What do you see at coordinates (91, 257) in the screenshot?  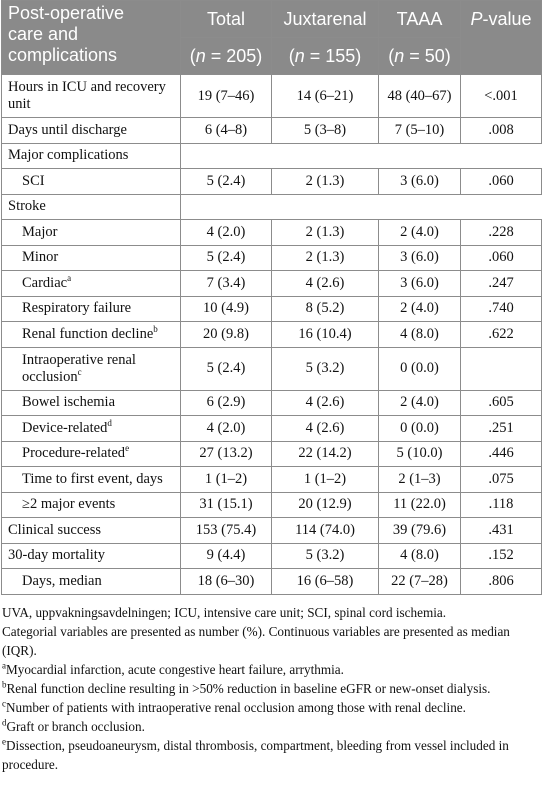 I see `row-label: Minor` at bounding box center [91, 257].